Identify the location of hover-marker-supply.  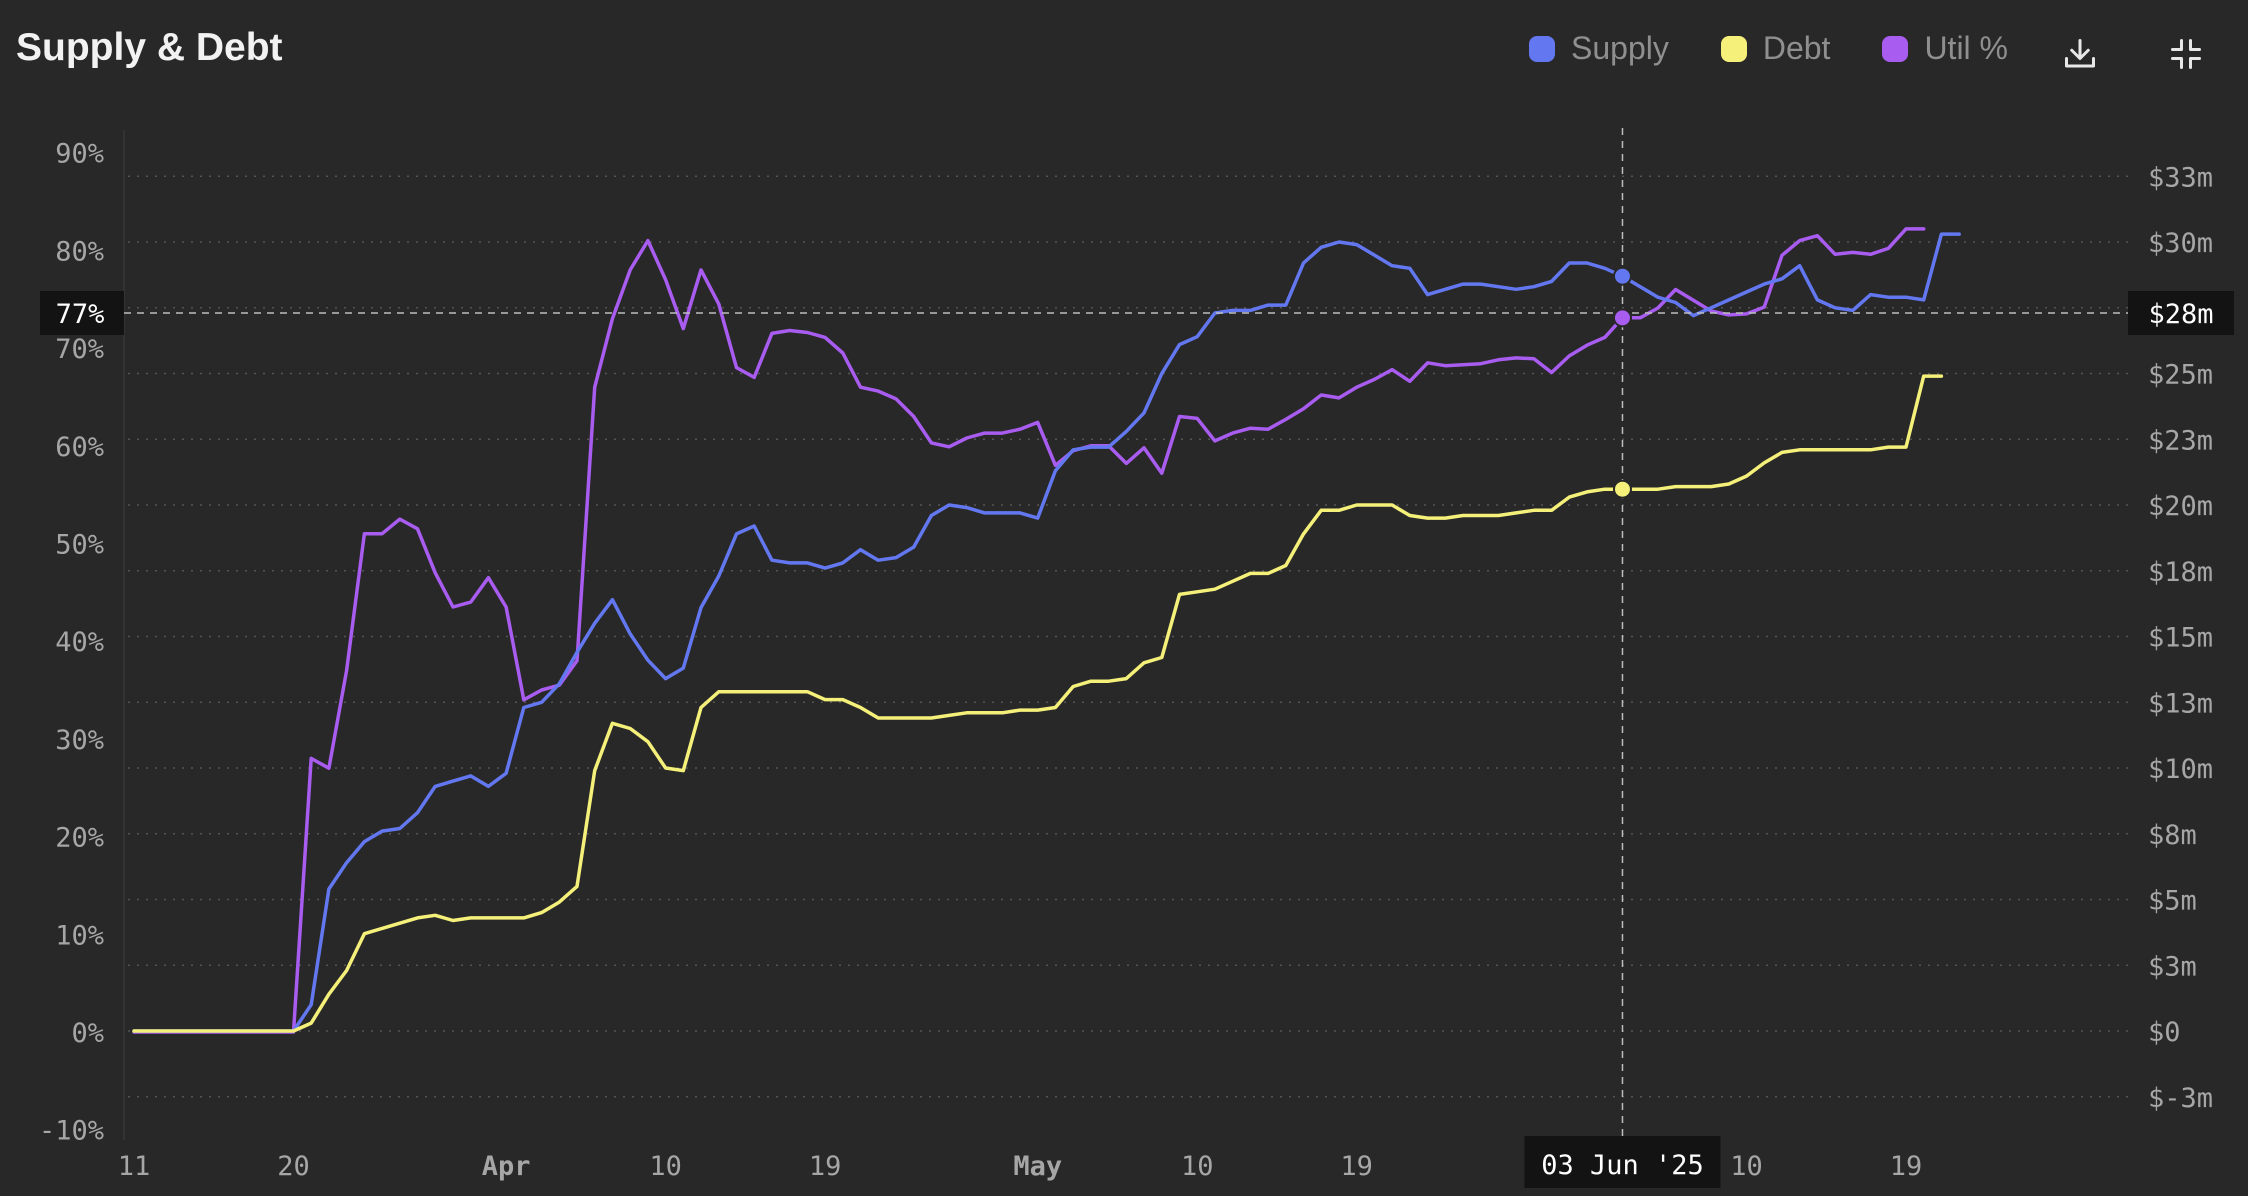
(1622, 276).